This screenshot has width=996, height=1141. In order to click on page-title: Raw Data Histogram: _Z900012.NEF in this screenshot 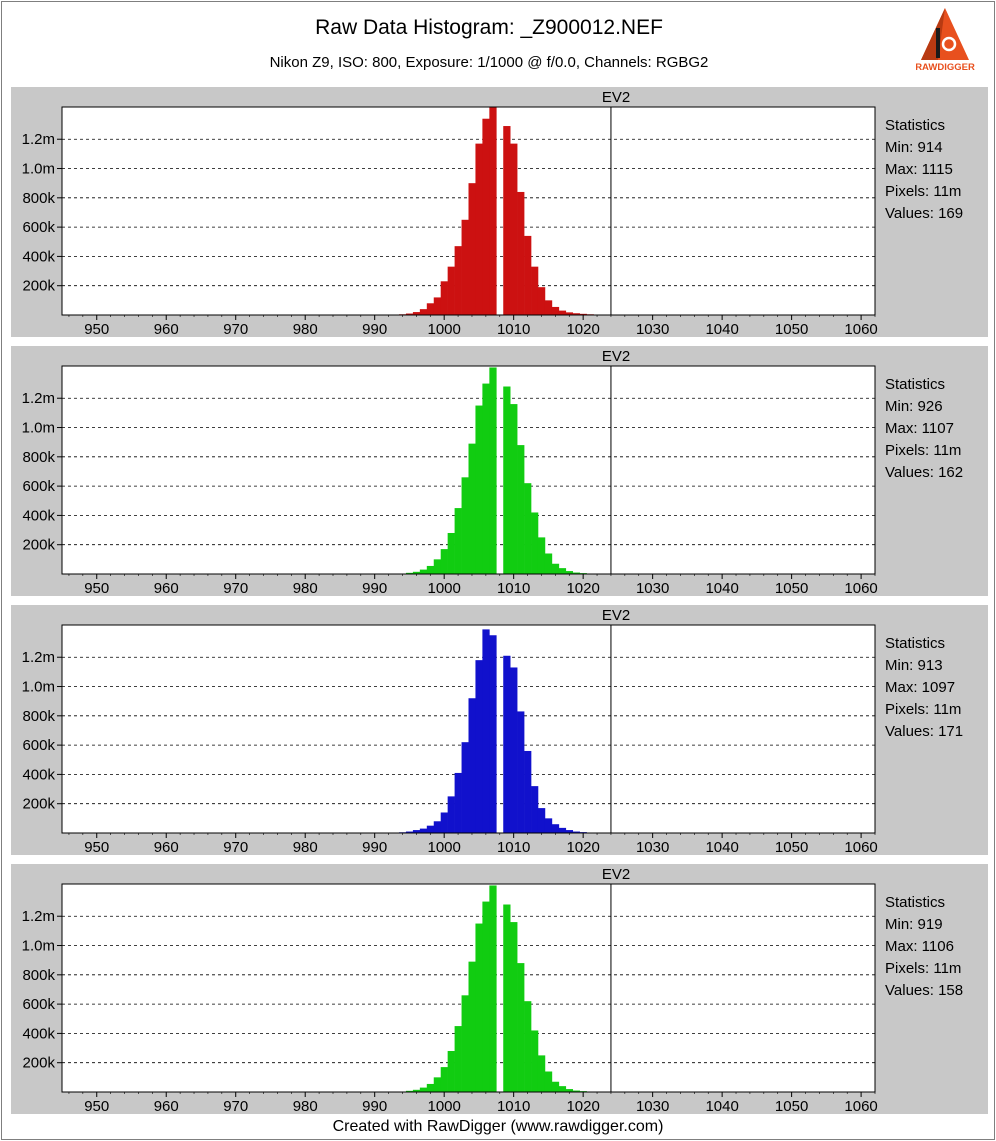, I will do `click(489, 27)`.